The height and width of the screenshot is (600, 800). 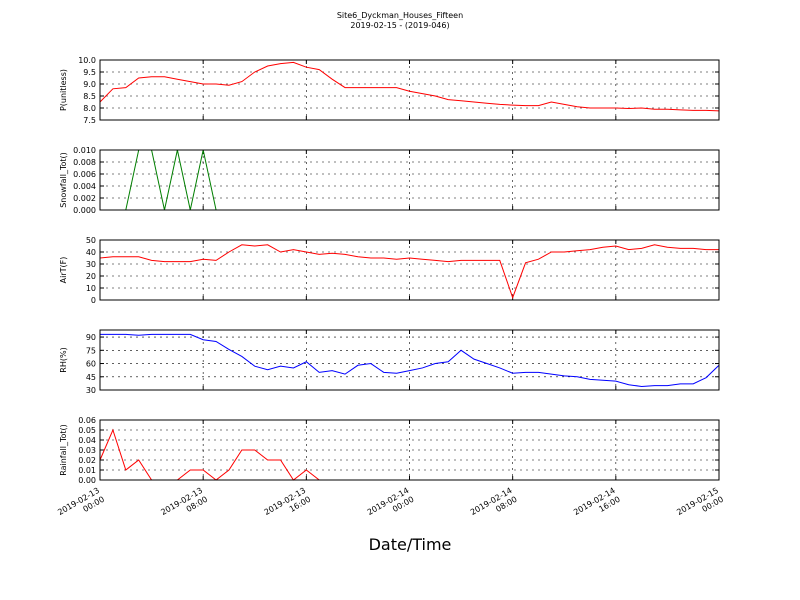 I want to click on y-tick-label: 9.0, so click(x=89, y=84).